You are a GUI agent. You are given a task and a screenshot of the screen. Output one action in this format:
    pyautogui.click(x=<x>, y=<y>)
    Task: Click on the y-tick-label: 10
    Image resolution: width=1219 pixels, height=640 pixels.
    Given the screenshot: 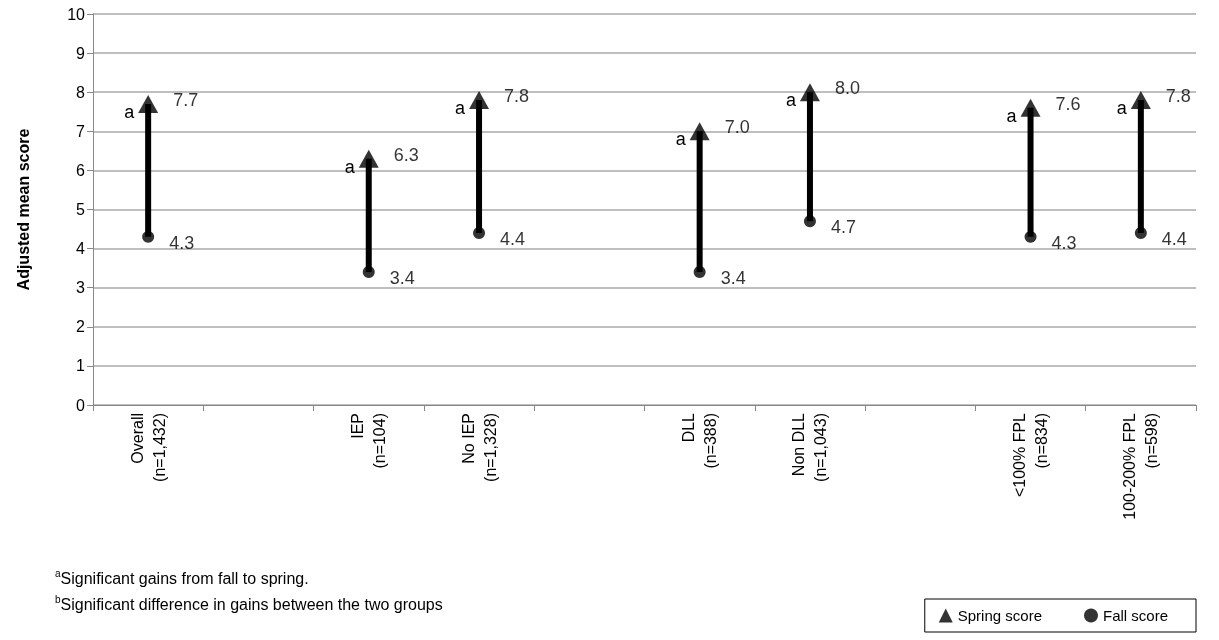 What is the action you would take?
    pyautogui.click(x=76, y=14)
    